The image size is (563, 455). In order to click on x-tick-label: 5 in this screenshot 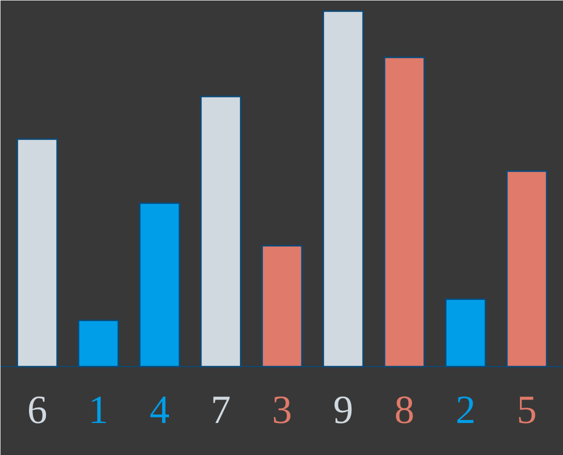, I will do `click(526, 409)`.